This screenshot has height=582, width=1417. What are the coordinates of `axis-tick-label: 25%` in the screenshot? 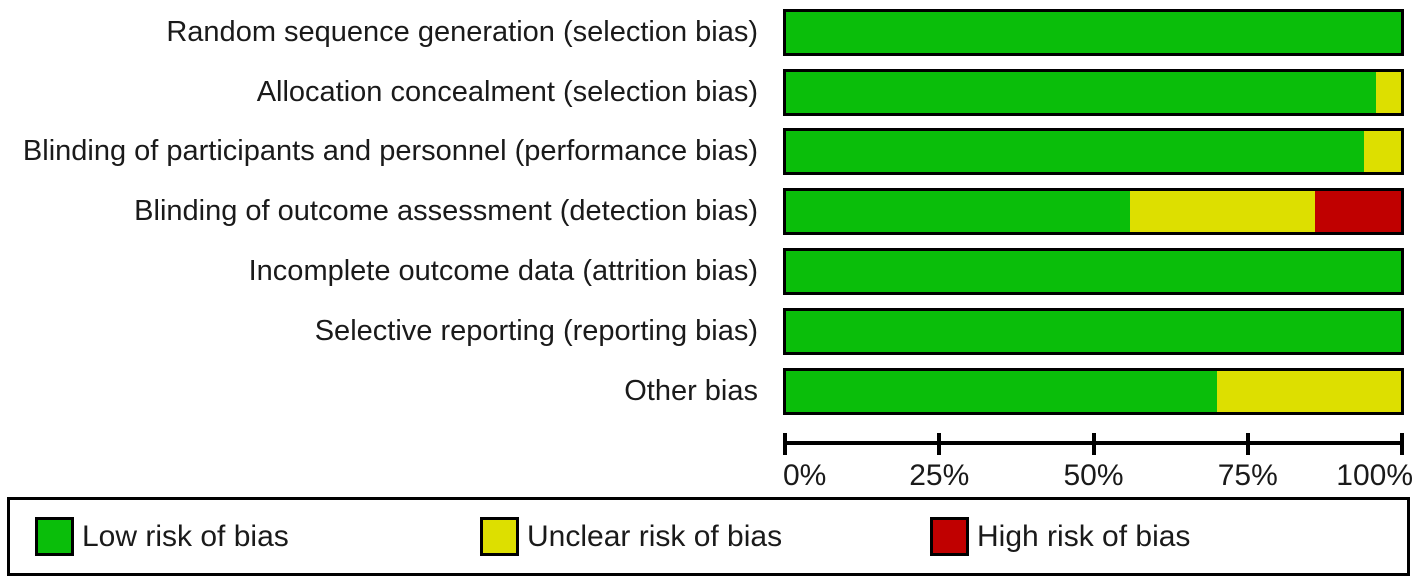 It's located at (939, 475).